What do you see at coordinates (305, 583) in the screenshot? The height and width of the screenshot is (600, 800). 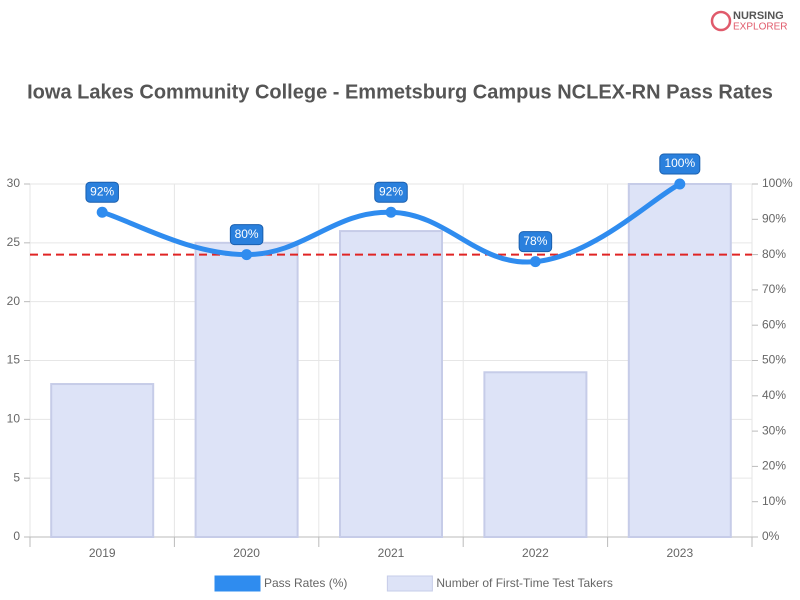 I see `legend-label: Pass Rates (%)` at bounding box center [305, 583].